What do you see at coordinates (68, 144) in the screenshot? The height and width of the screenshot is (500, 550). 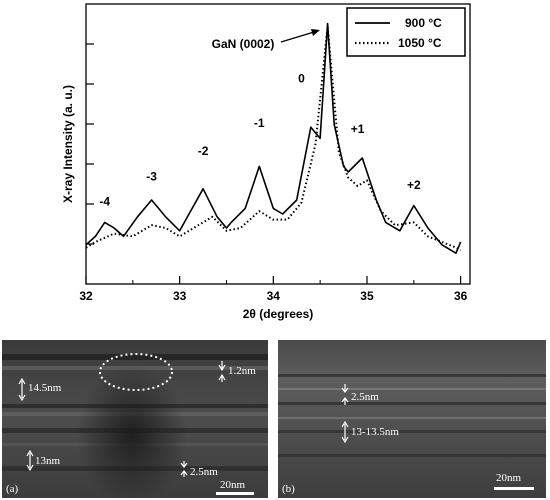 I see `y-axis-label: X-ray Intensity (a. u.)` at bounding box center [68, 144].